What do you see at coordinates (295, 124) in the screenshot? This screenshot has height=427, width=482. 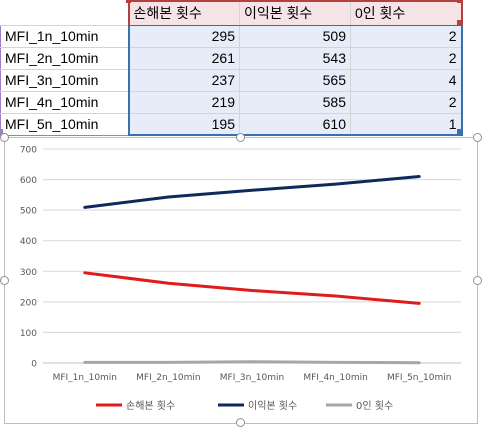 I see `profit-cell: 610` at bounding box center [295, 124].